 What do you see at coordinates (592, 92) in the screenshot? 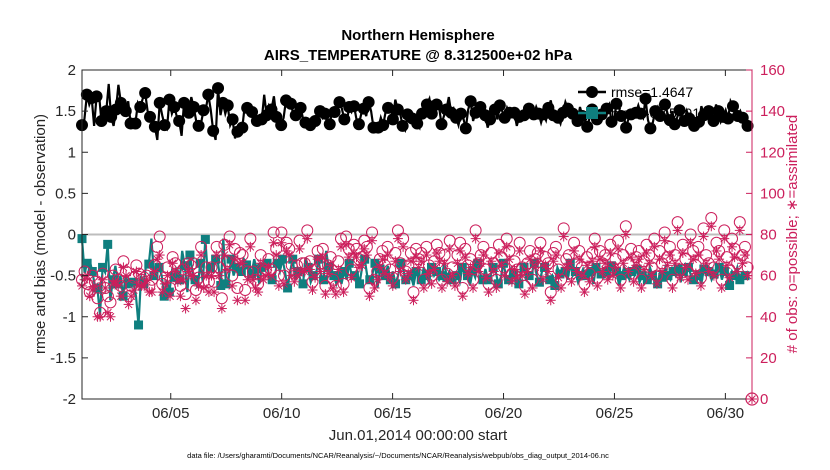
I see `legend-rmse-marker` at bounding box center [592, 92].